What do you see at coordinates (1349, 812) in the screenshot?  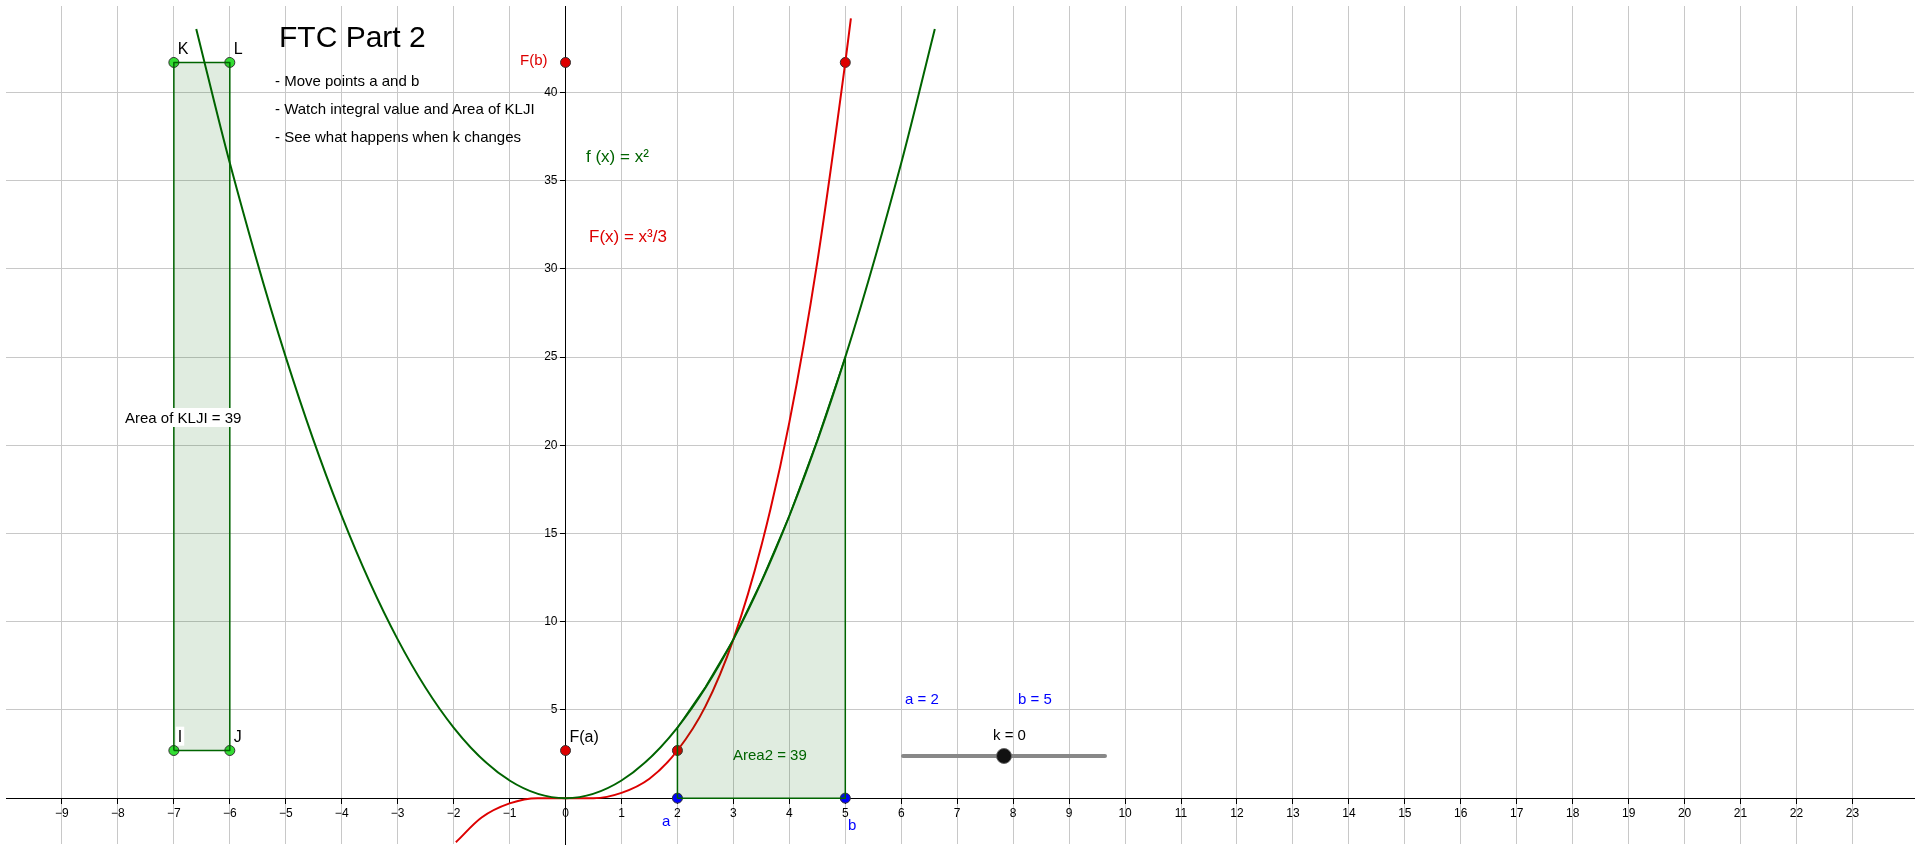 I see `x-tick-label: 14` at bounding box center [1349, 812].